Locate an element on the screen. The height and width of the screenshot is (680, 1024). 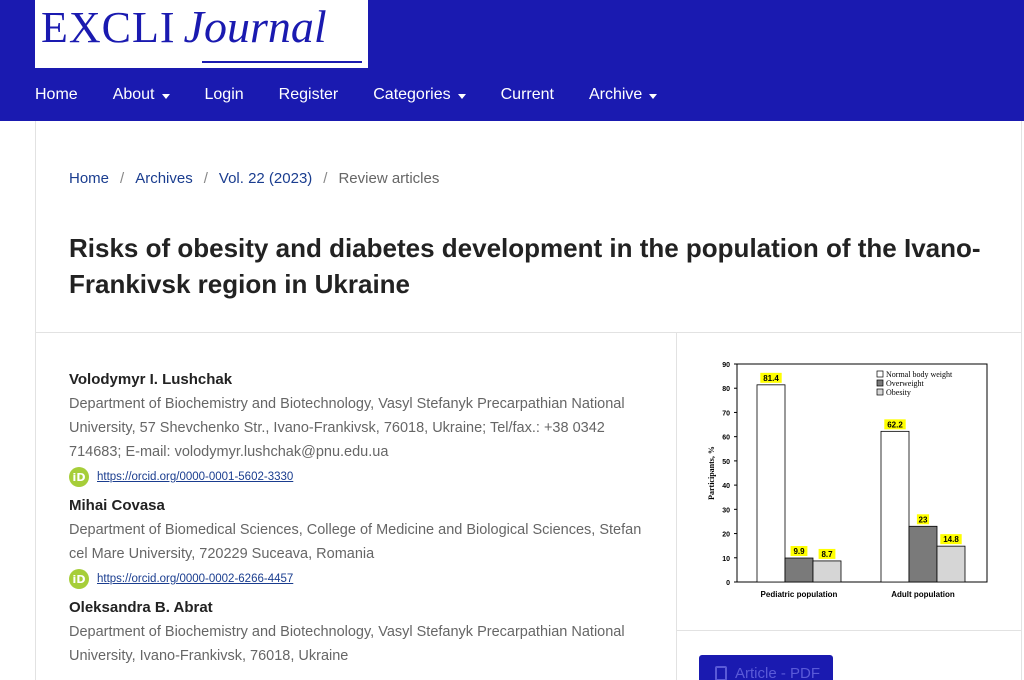
breadcrumb-home: Home is located at coordinates (89, 178).